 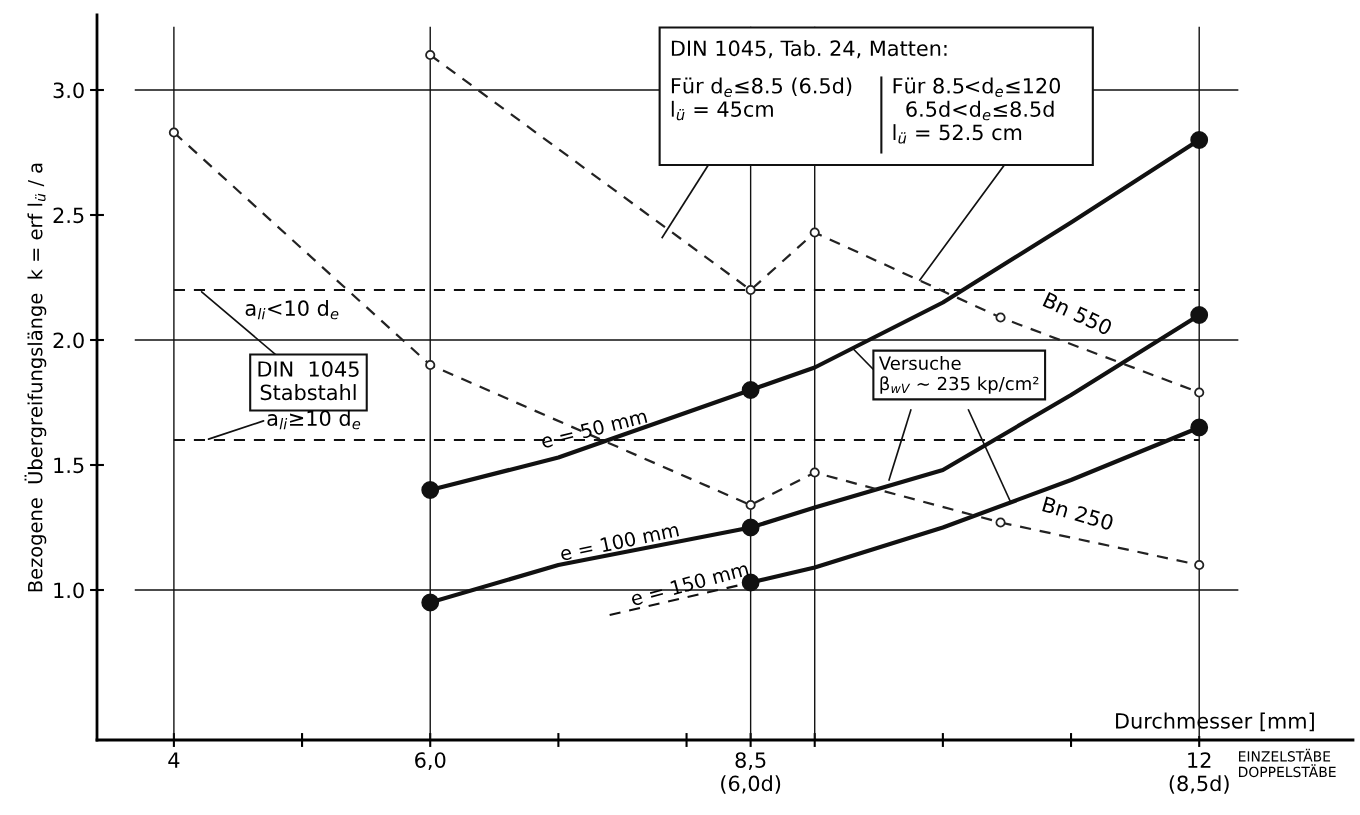 What do you see at coordinates (69, 465) in the screenshot?
I see `y-tick-label: 1.5` at bounding box center [69, 465].